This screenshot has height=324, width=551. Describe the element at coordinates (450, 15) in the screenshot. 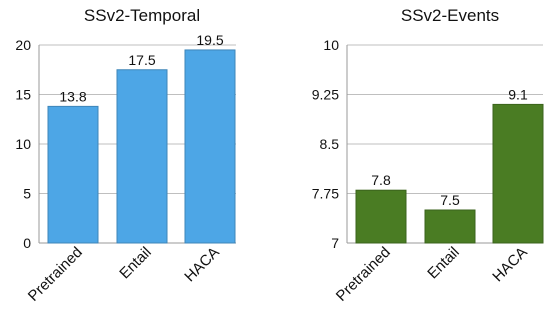

I see `chart-title: SSv2-Events` at that location.